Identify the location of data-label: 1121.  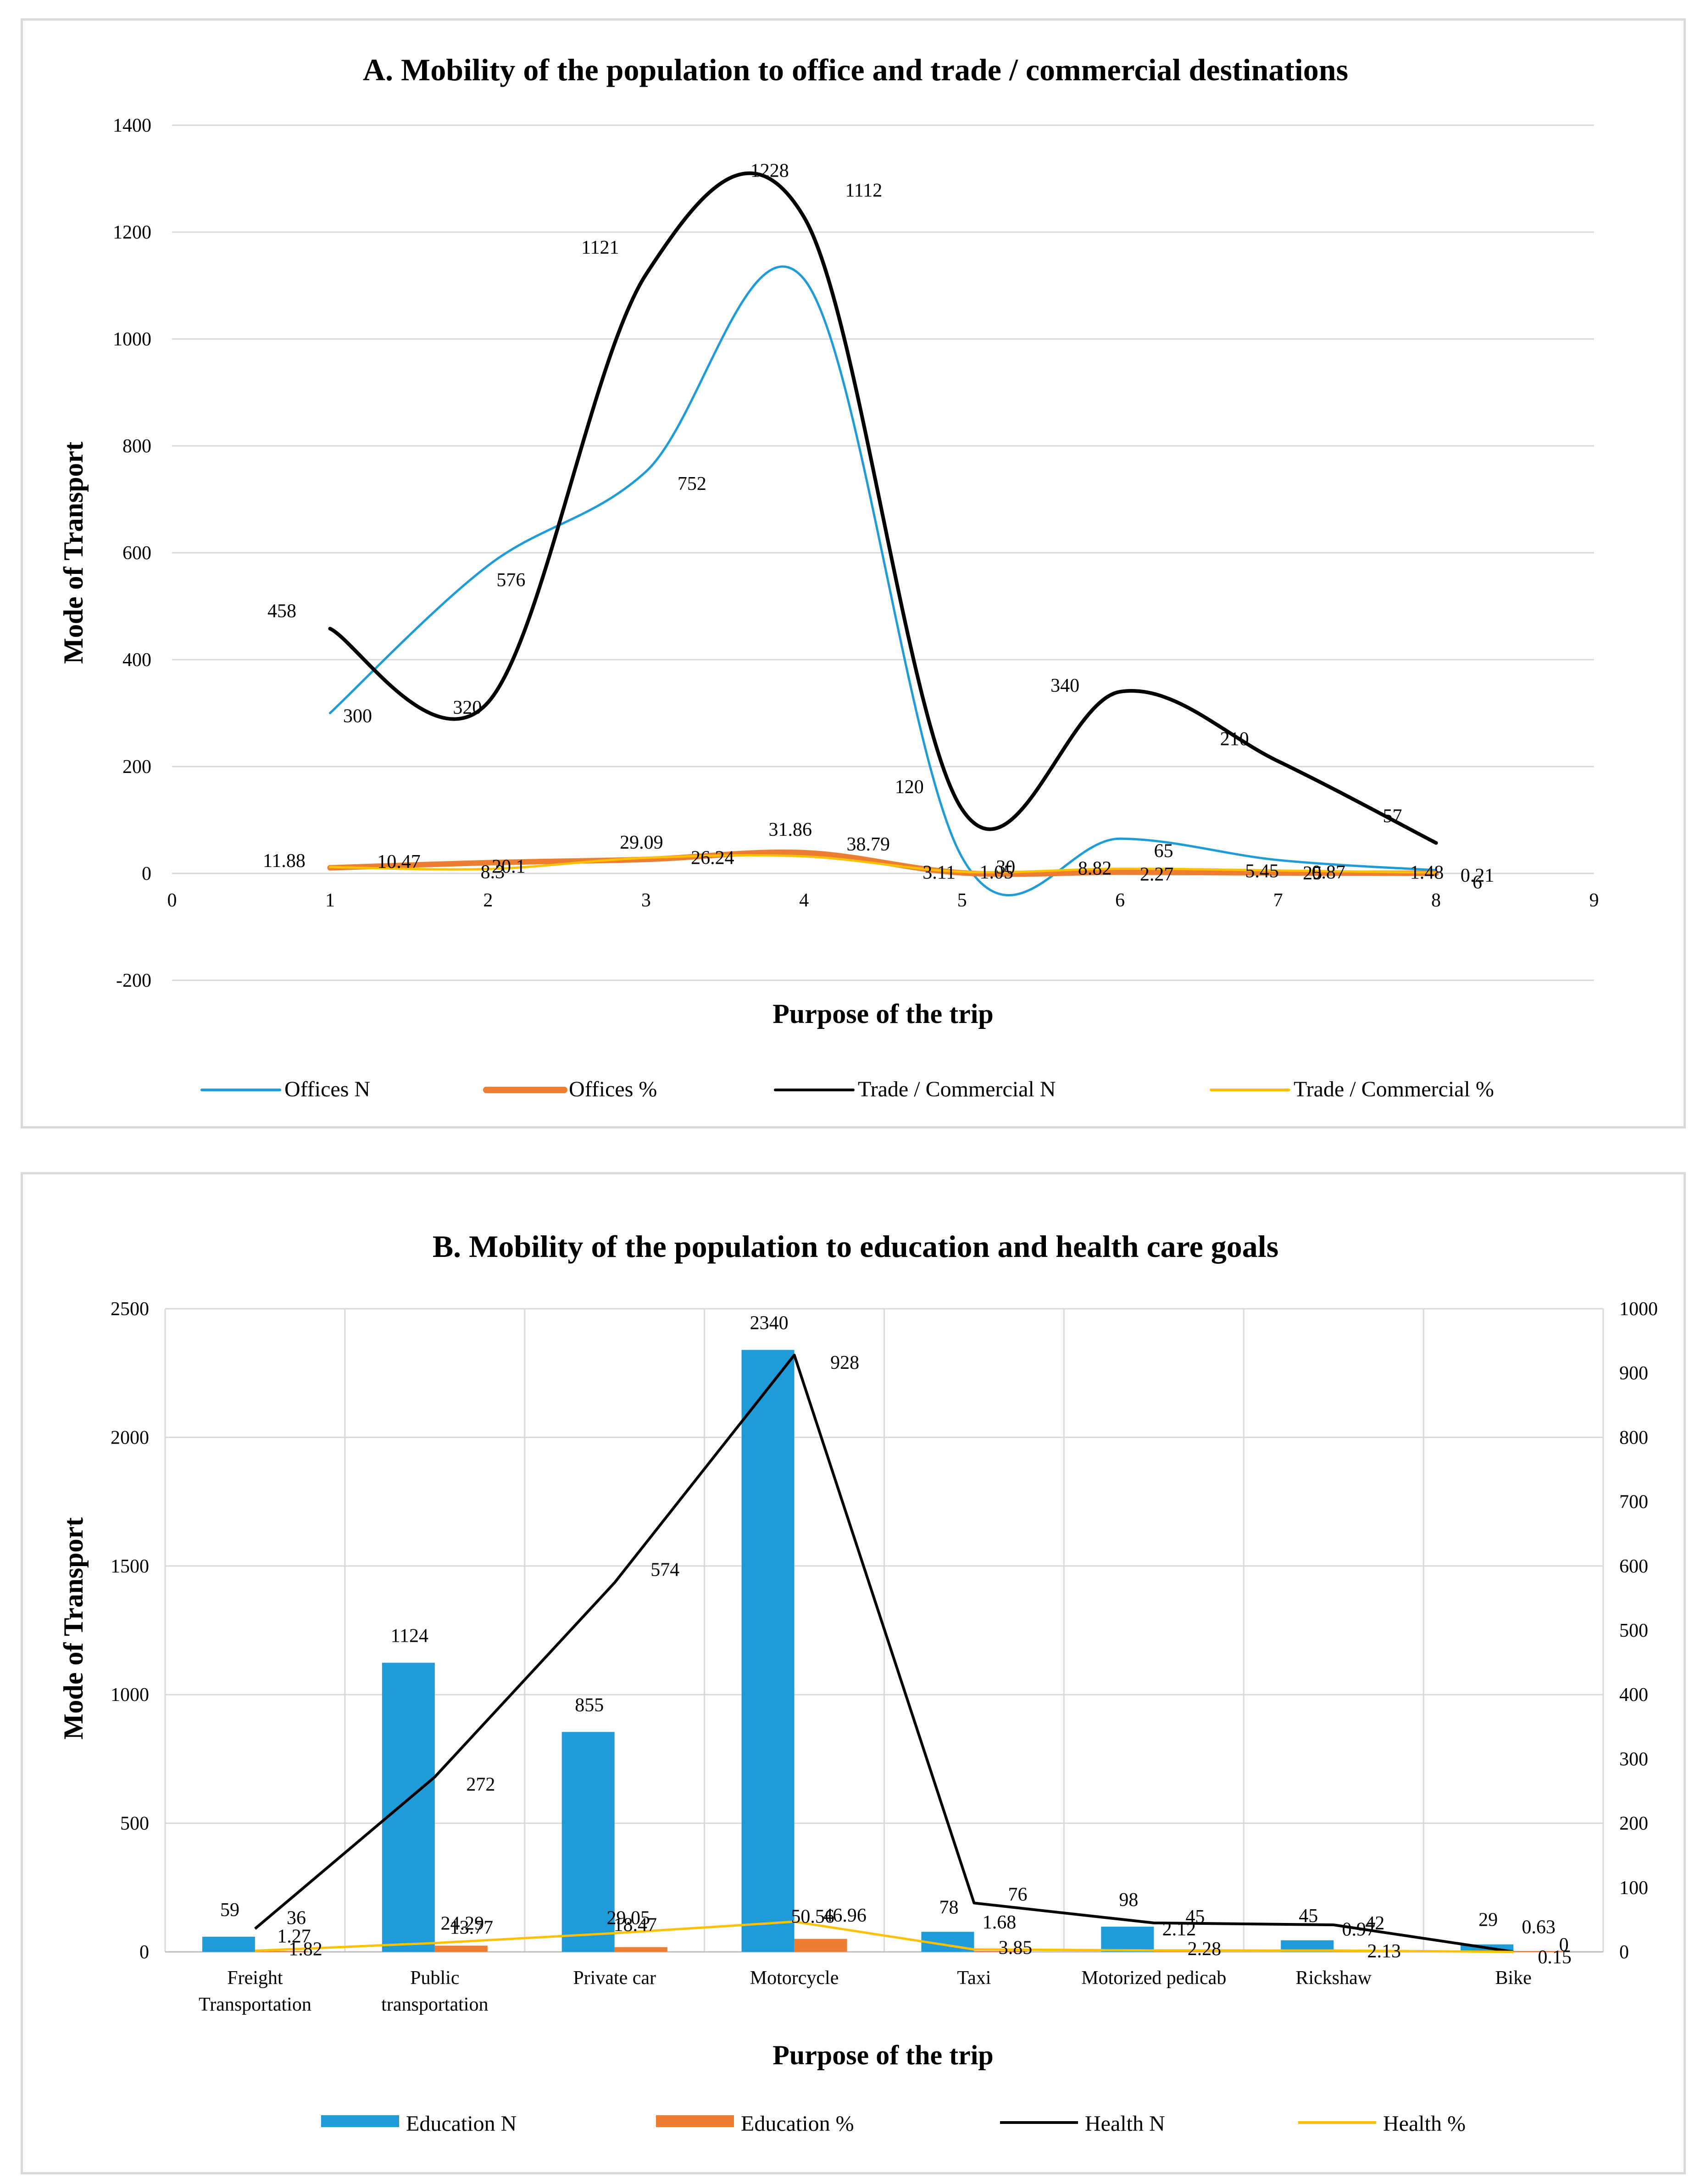
(600, 247).